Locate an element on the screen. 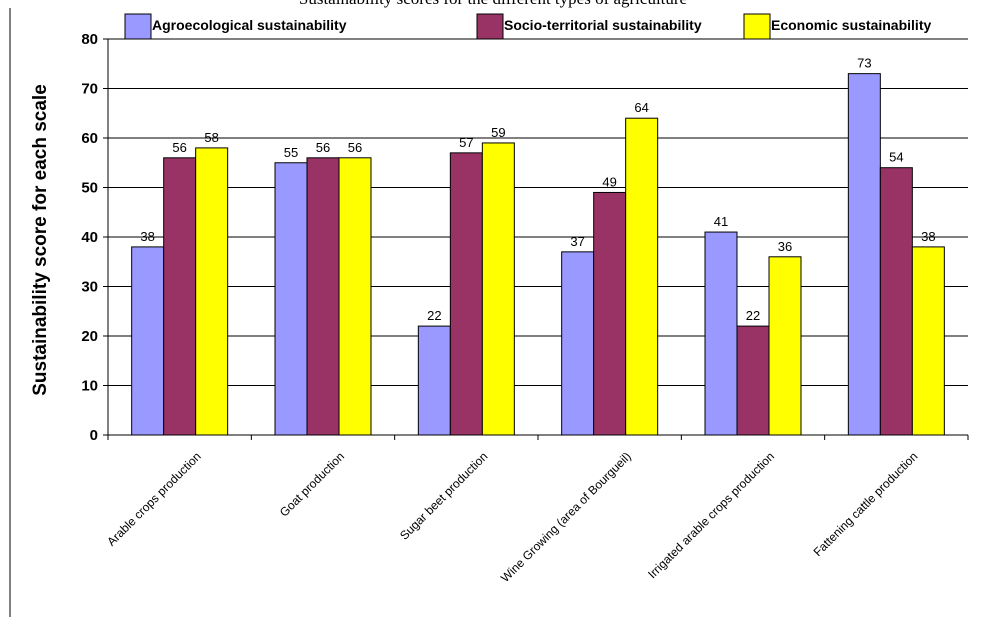  y-tick-label: 10 is located at coordinates (89, 386).